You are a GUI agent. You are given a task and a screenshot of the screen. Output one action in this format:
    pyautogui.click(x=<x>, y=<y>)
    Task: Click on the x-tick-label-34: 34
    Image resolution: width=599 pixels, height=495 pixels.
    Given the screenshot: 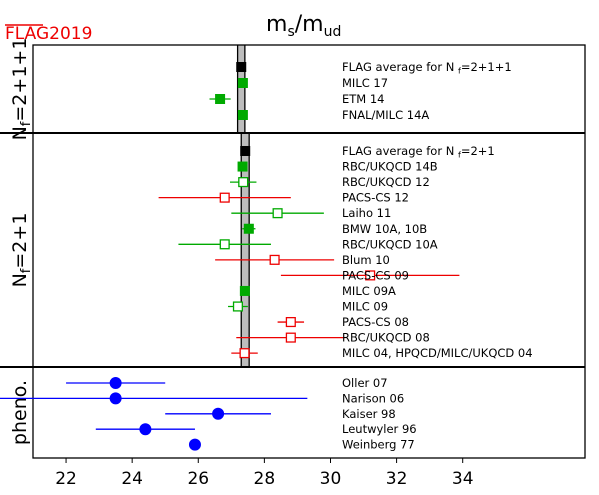 What is the action you would take?
    pyautogui.click(x=463, y=479)
    